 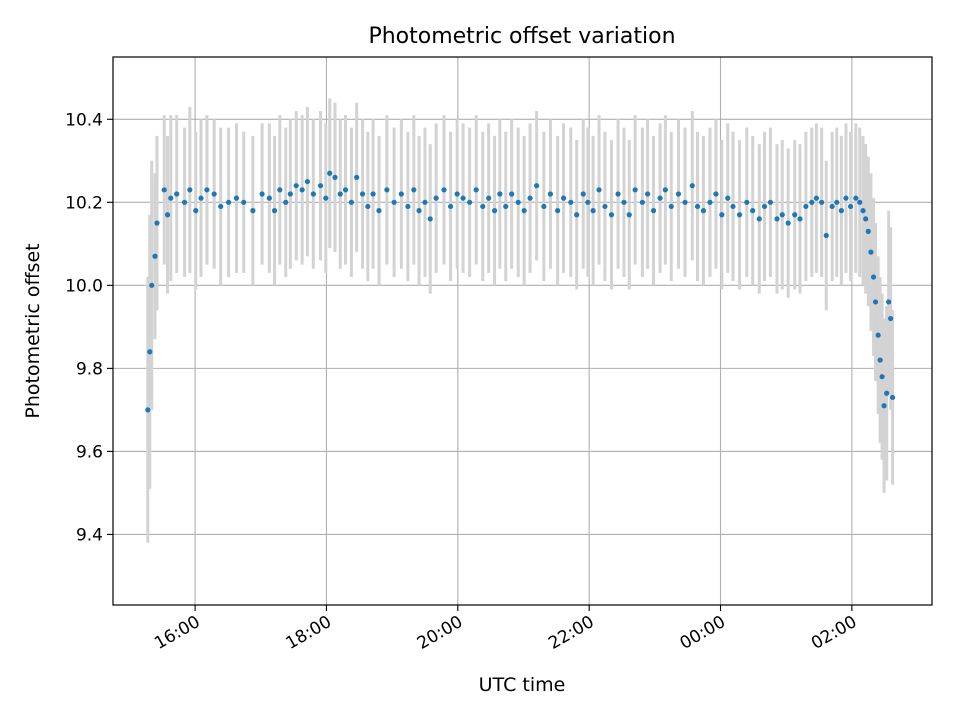 I want to click on y-tick-label: 10.0, so click(x=84, y=286).